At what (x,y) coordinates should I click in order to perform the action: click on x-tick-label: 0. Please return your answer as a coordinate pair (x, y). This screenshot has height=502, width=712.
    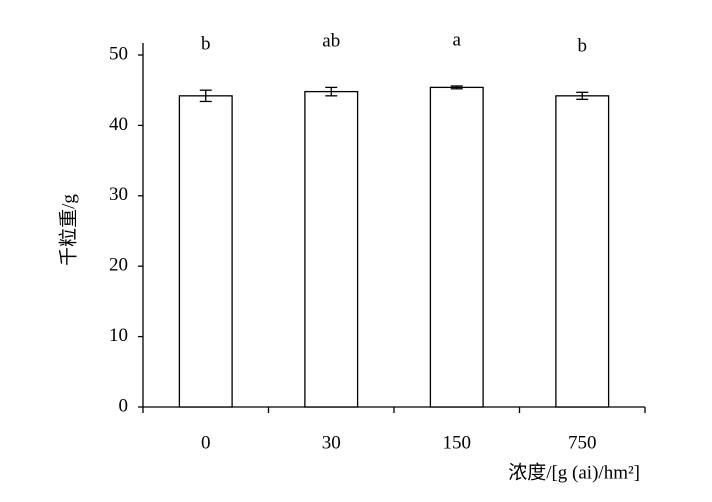
    Looking at the image, I should click on (206, 442).